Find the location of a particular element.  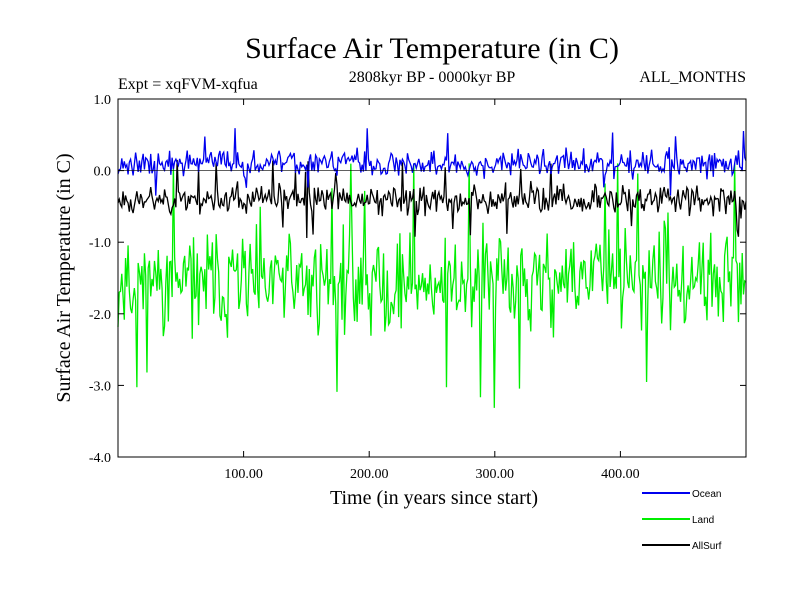

x-tick-label: 300.00 is located at coordinates (495, 474).